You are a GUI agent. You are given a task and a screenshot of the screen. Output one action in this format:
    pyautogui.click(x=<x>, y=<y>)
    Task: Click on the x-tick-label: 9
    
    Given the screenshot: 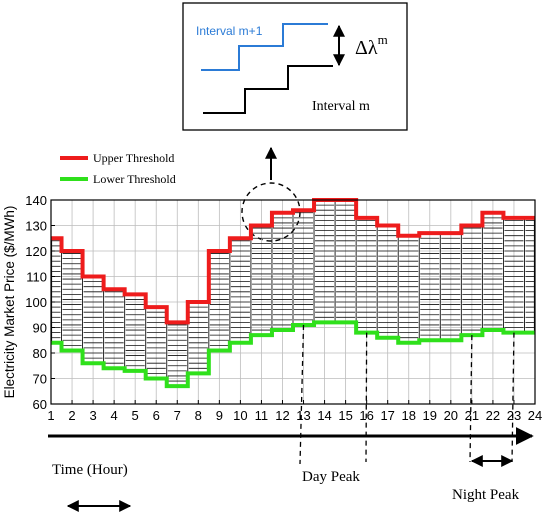 What is the action you would take?
    pyautogui.click(x=219, y=415)
    